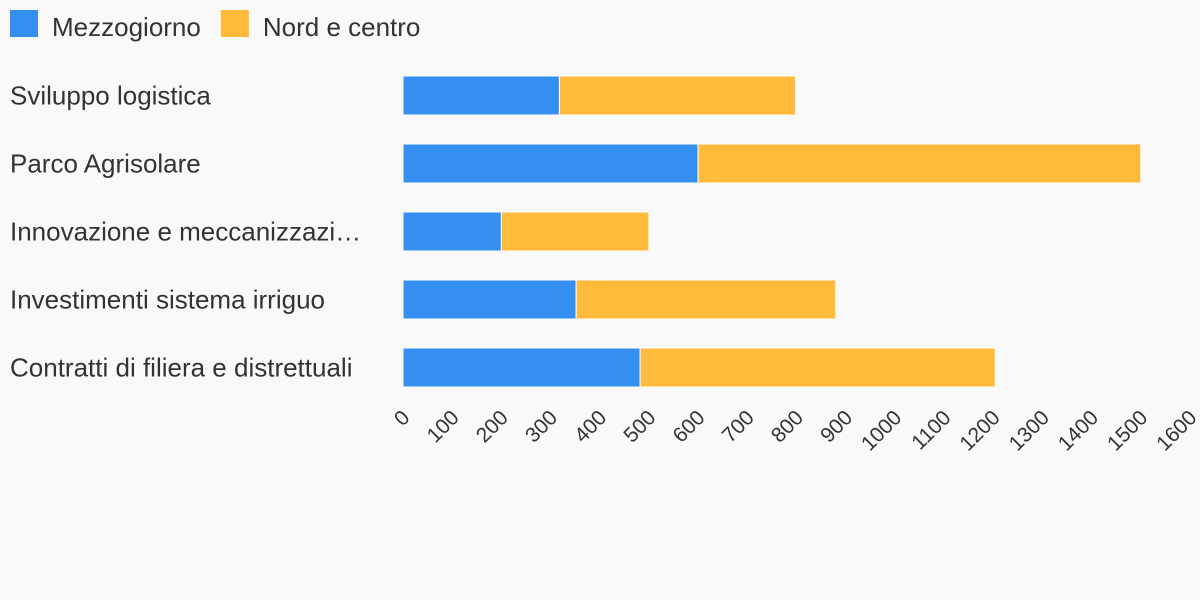  Describe the element at coordinates (787, 426) in the screenshot. I see `x-tick-label-8: 800` at that location.